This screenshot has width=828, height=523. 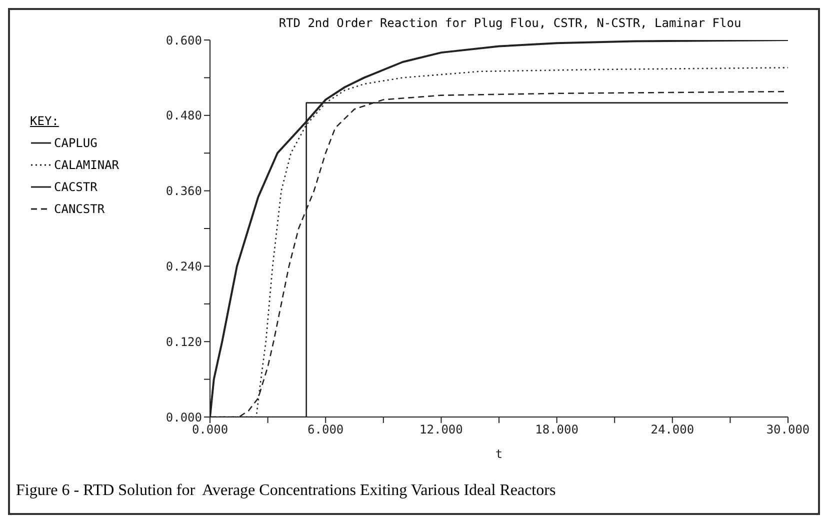 What do you see at coordinates (184, 40) in the screenshot?
I see `y-tick-label: 0.600` at bounding box center [184, 40].